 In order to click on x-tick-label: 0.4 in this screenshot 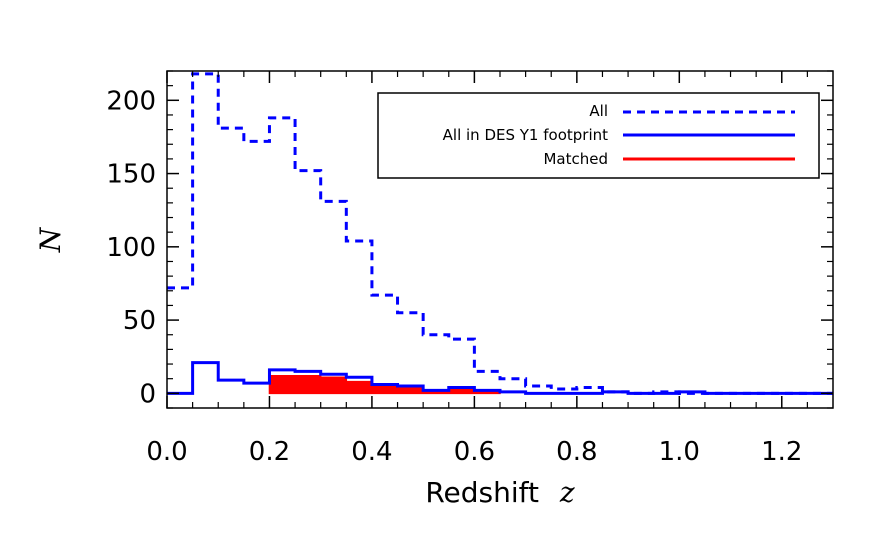, I will do `click(371, 452)`.